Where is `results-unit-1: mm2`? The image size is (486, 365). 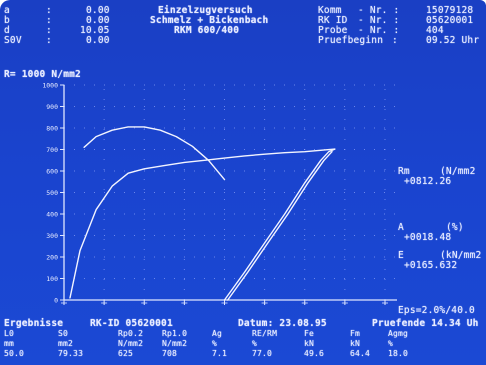
results-unit-1: mm2 is located at coordinates (66, 343).